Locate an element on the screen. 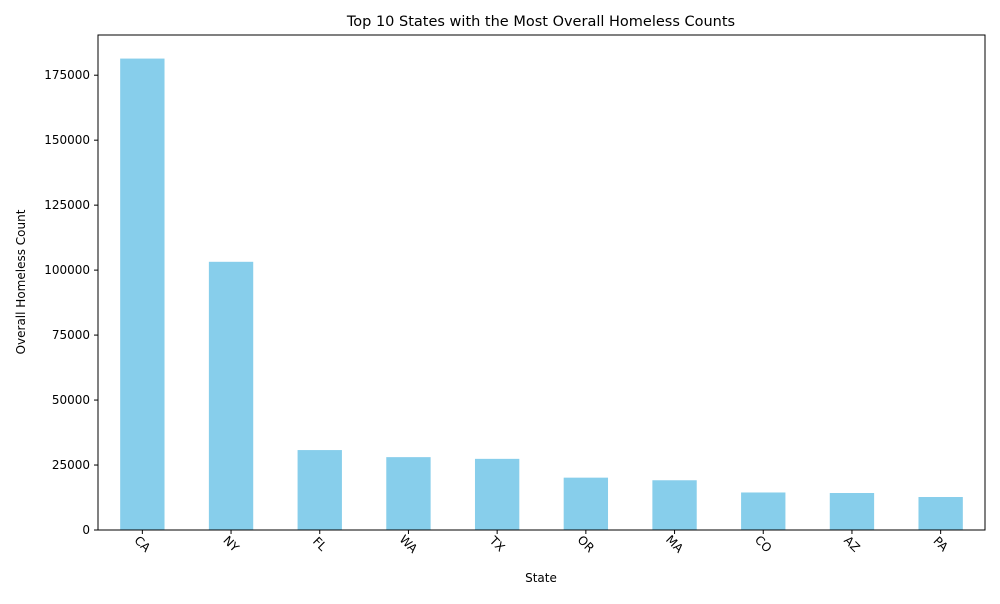  bar-or is located at coordinates (586, 503).